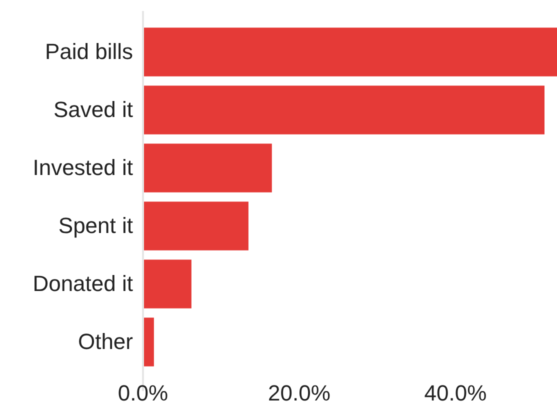 This screenshot has height=417, width=557. I want to click on y-tick-label: Saved it, so click(93, 109).